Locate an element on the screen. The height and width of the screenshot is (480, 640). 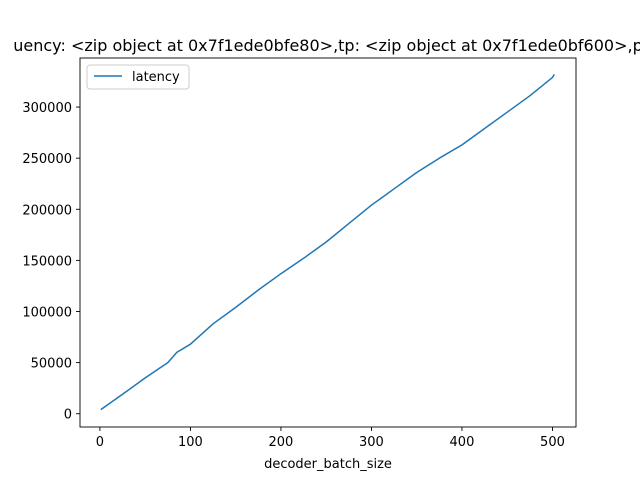
y-tick-label: 100000 is located at coordinates (47, 312).